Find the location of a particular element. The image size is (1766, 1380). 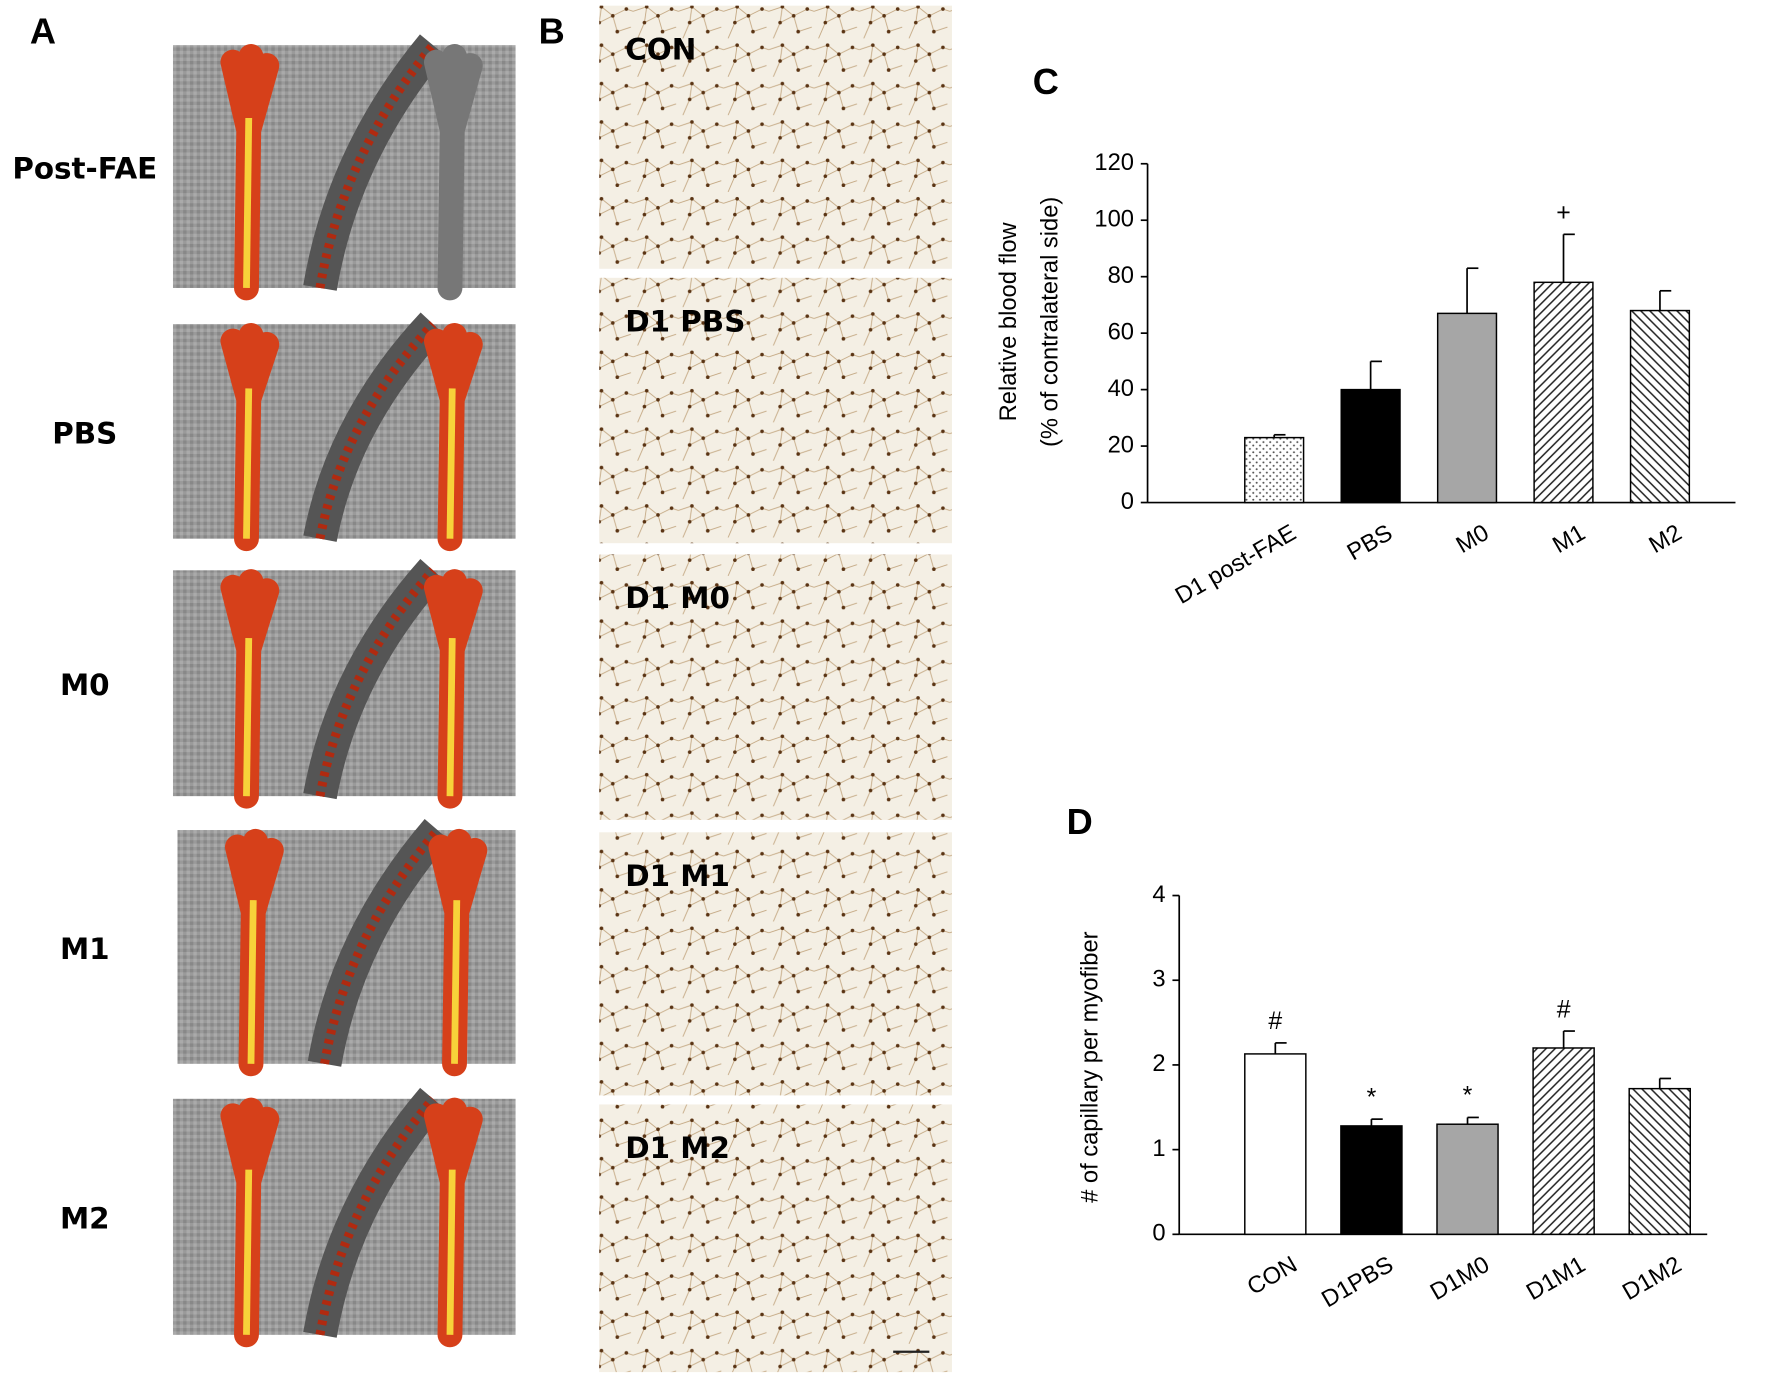

y-tick-label: 60 is located at coordinates (1121, 332).